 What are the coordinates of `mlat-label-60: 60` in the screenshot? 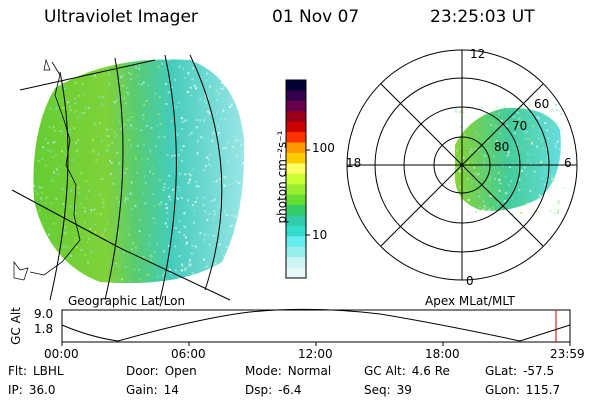 It's located at (542, 104).